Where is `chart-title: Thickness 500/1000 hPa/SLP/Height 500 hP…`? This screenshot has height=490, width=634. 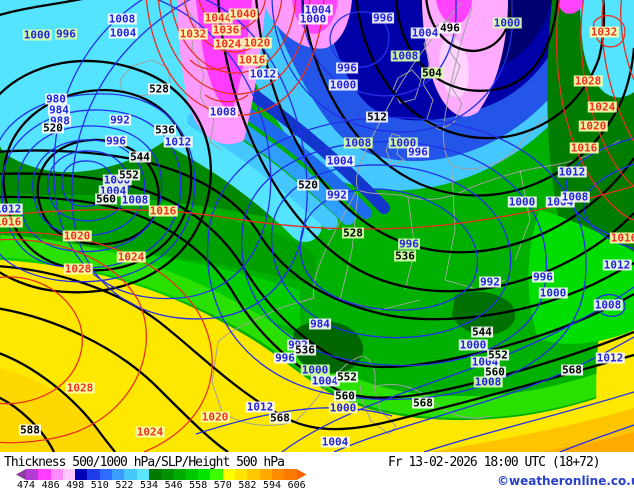 chart-title: Thickness 500/1000 hPa/SLP/Height 500 hP… is located at coordinates (144, 462).